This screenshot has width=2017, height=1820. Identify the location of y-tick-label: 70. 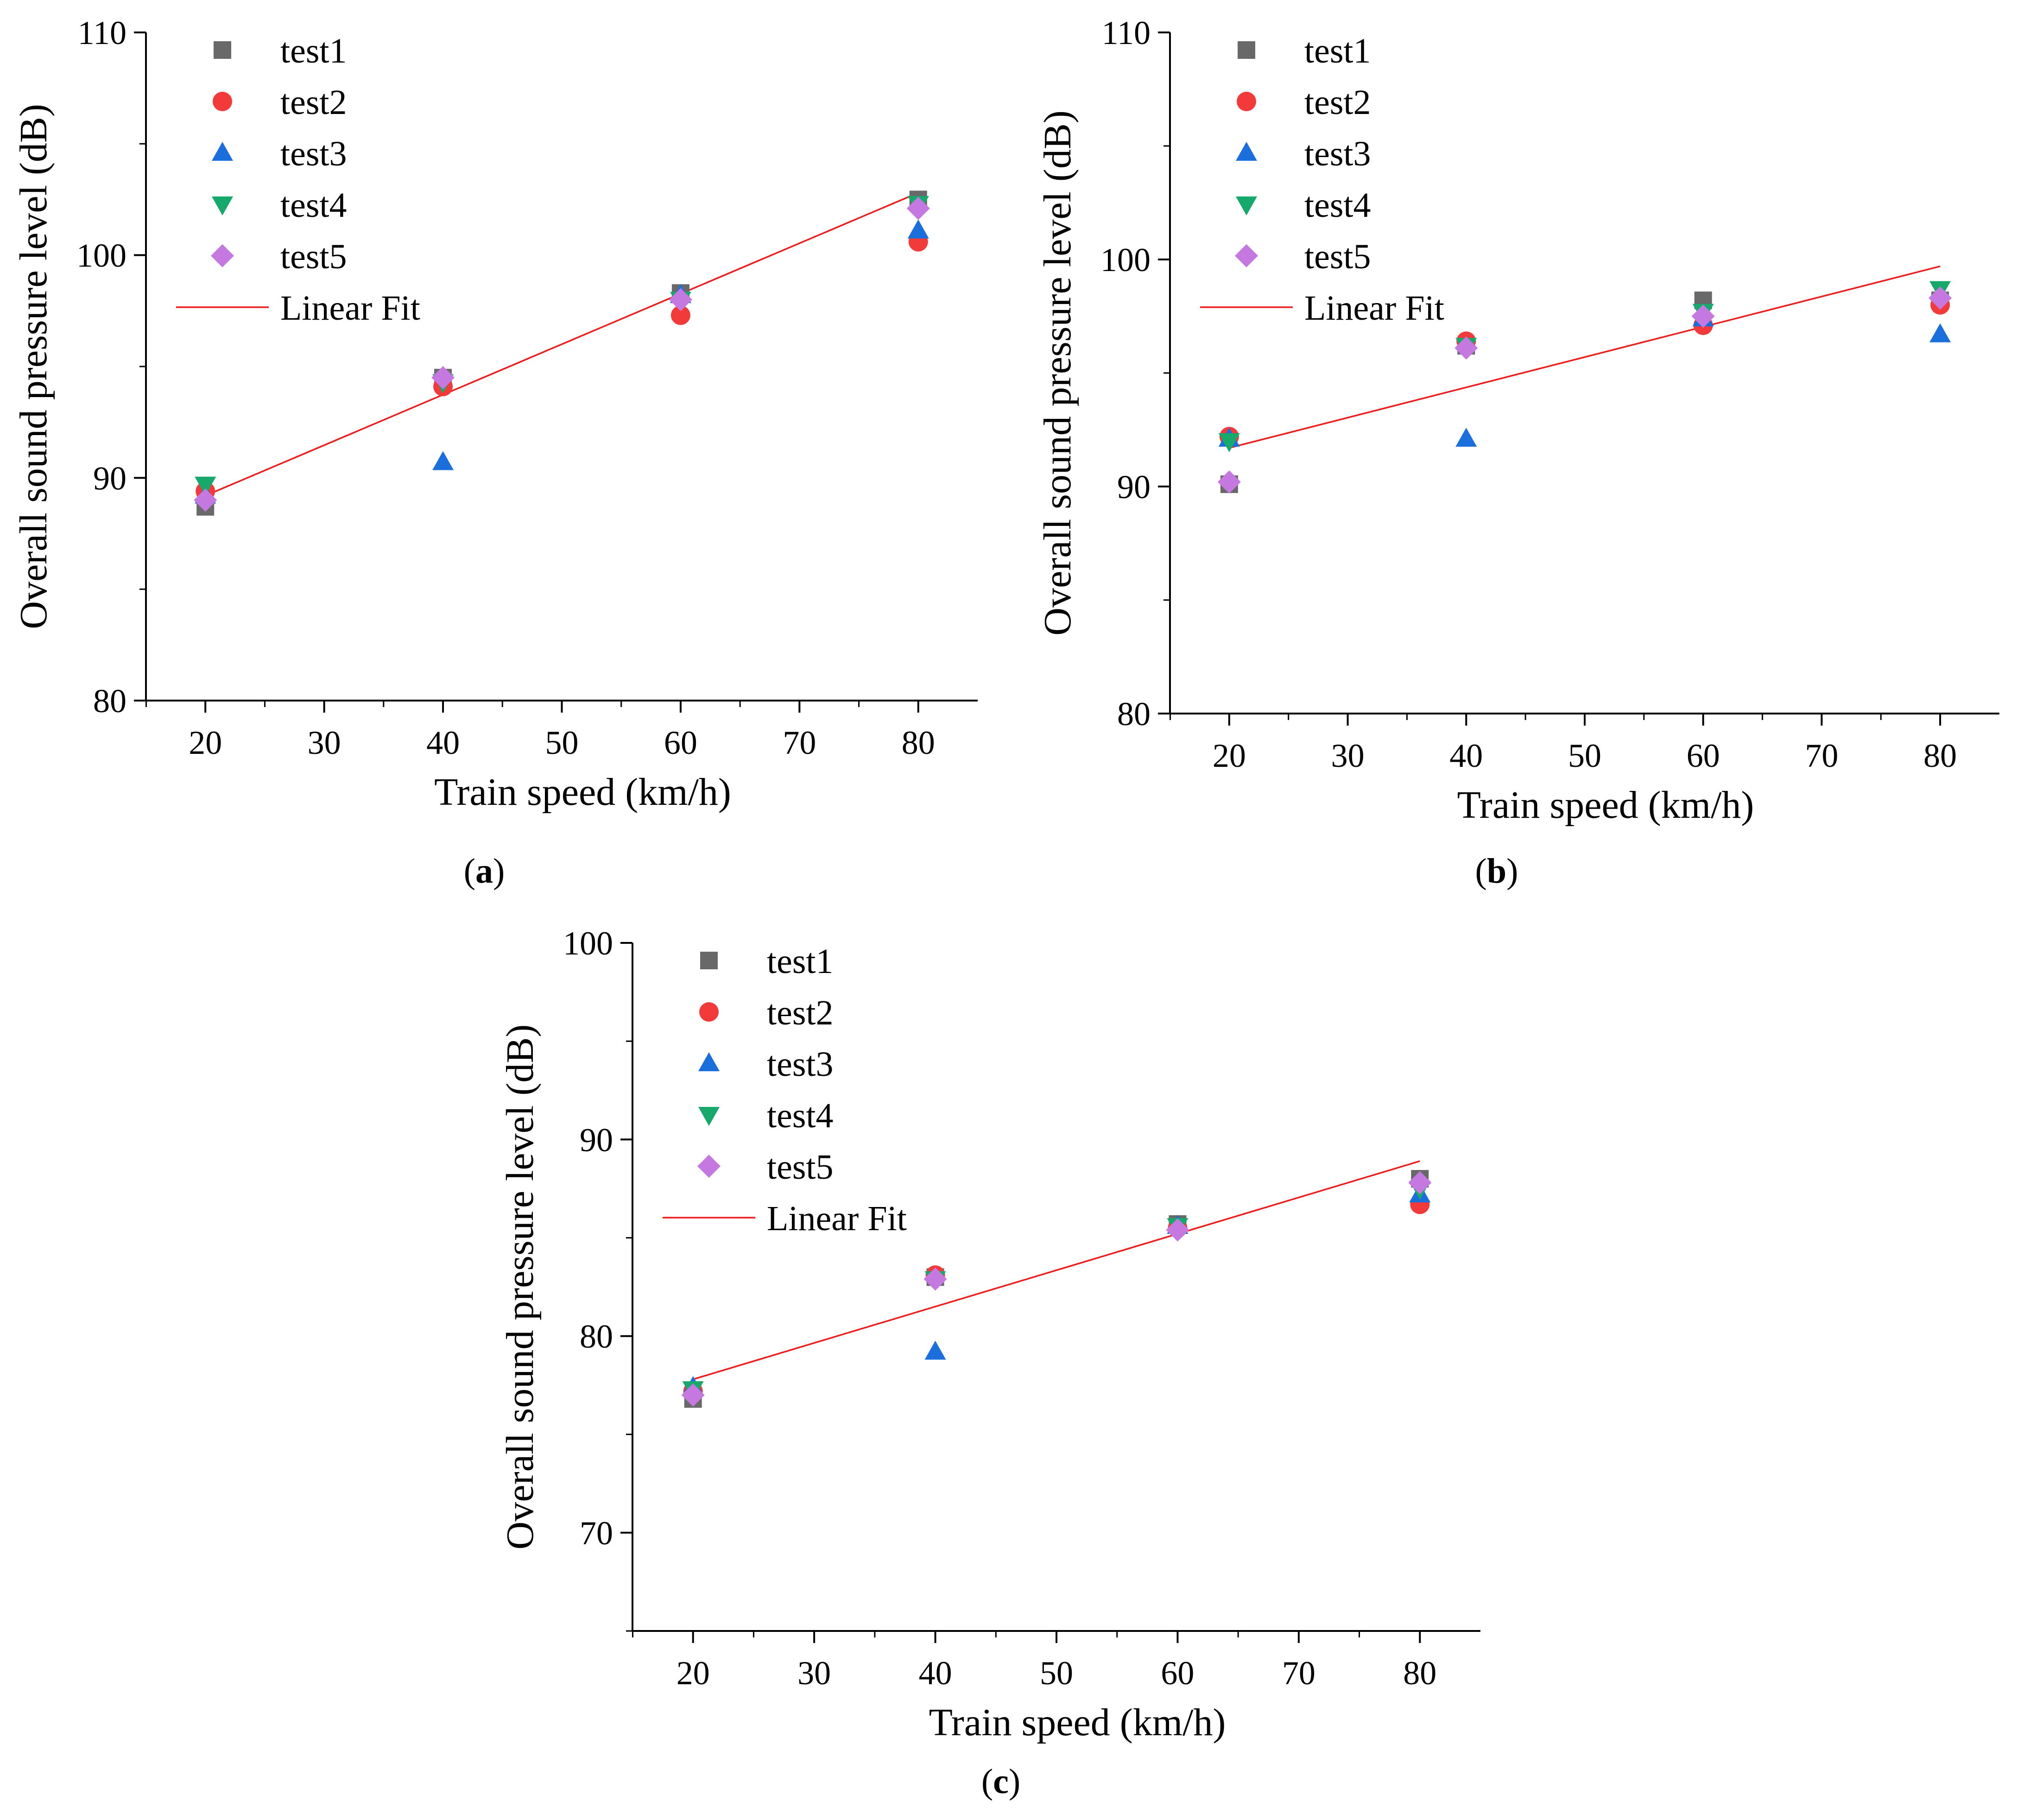
(596, 1533).